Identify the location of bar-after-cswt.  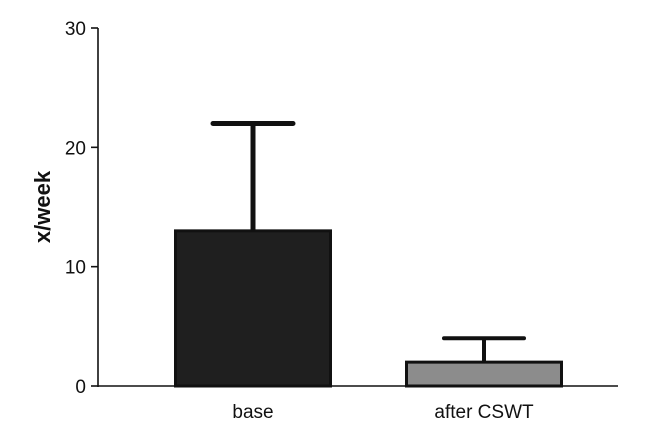
(484, 374).